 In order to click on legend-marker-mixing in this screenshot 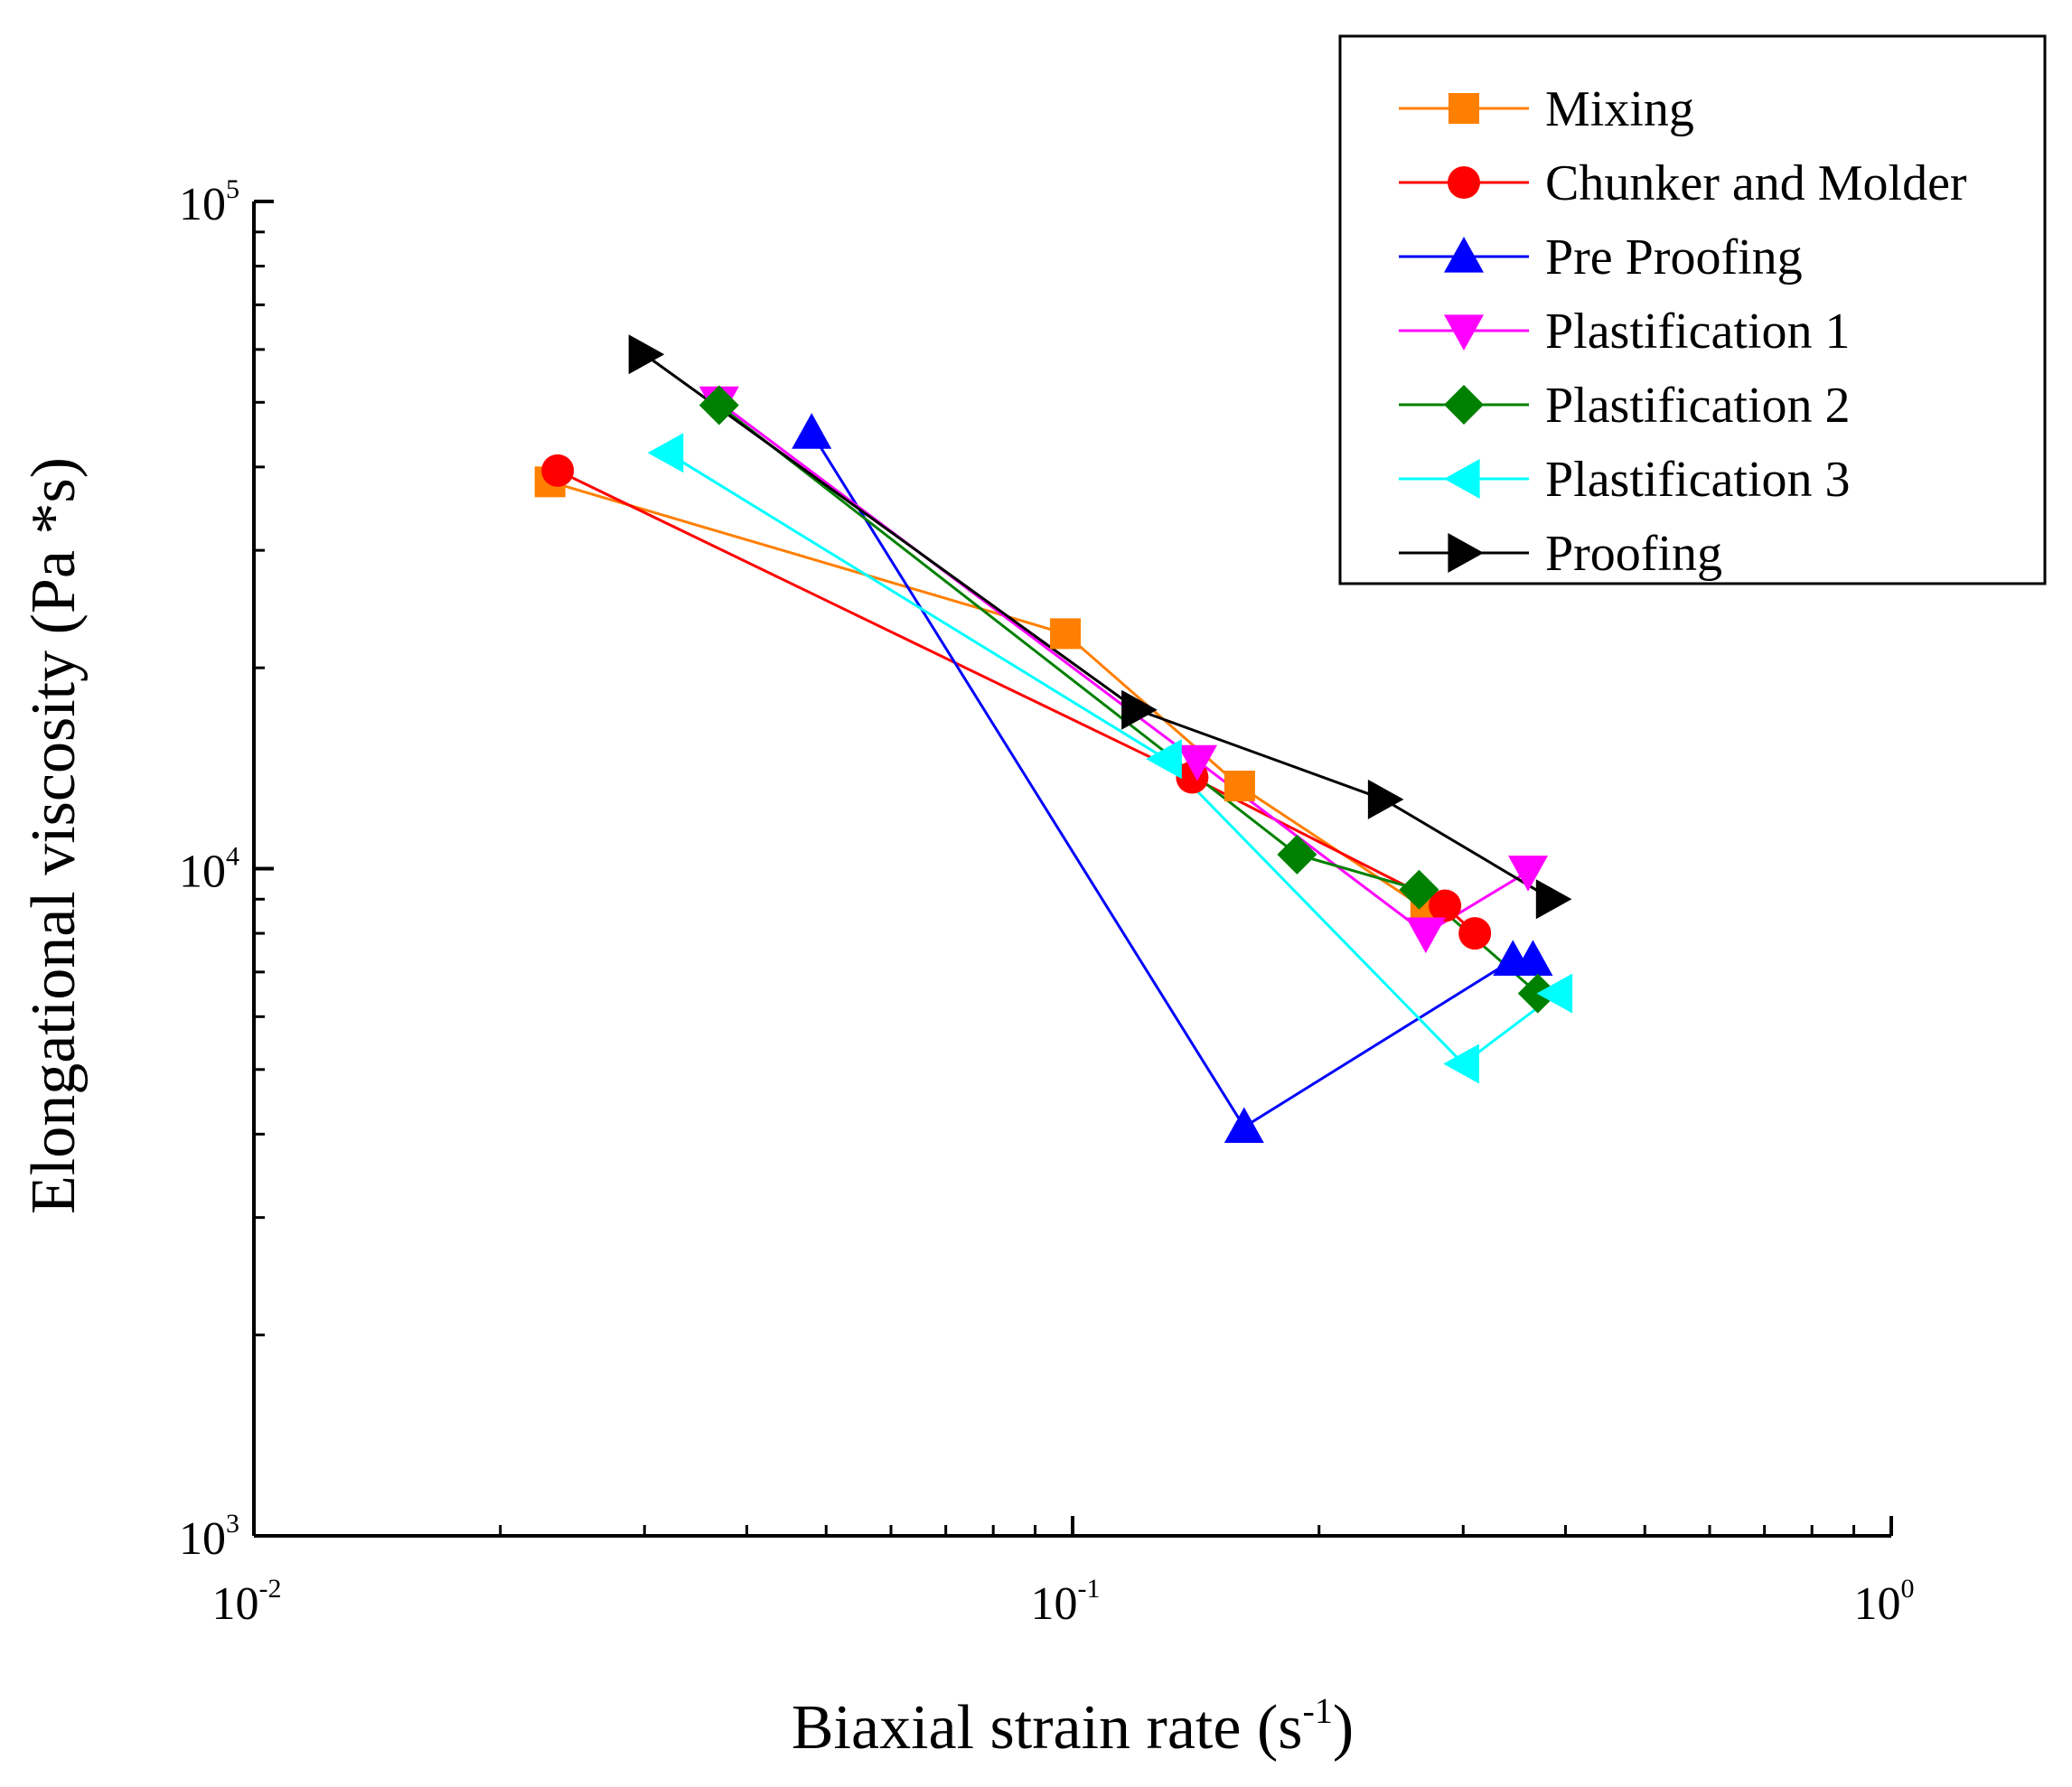, I will do `click(1464, 108)`.